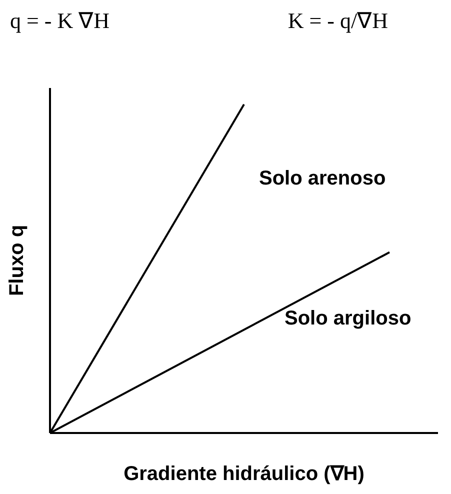  Describe the element at coordinates (244, 474) in the screenshot. I see `x-axis-title: Gradiente hidráulico (∇H)` at that location.